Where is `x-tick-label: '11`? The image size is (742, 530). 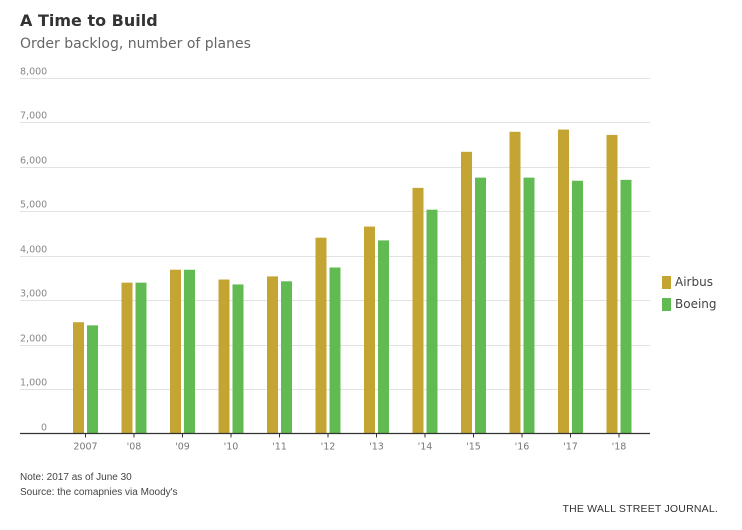
x-tick-label: '11 is located at coordinates (279, 447).